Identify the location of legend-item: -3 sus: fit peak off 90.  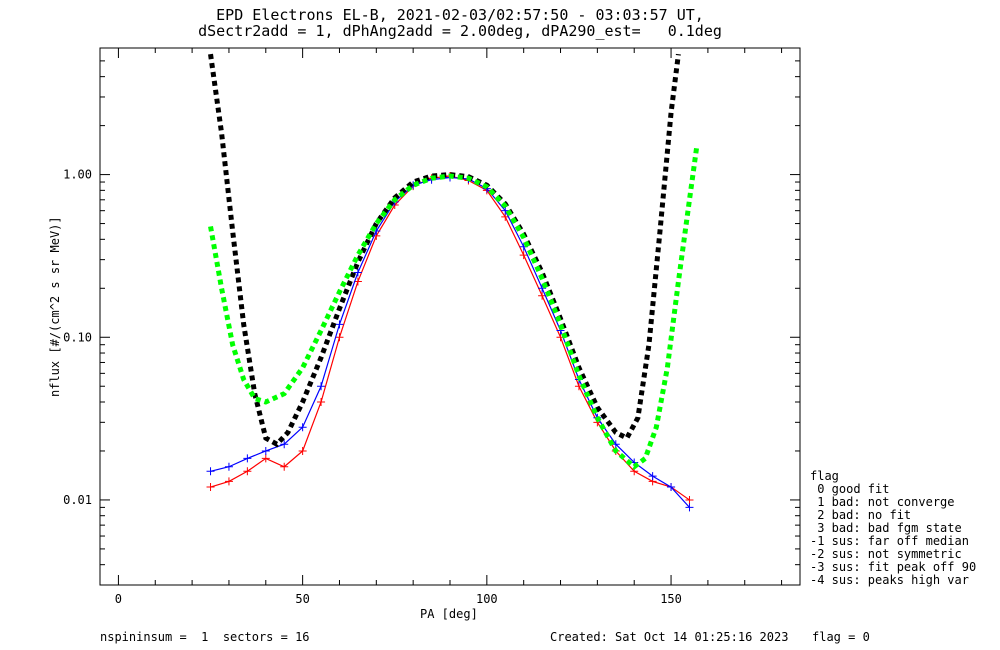
(893, 567).